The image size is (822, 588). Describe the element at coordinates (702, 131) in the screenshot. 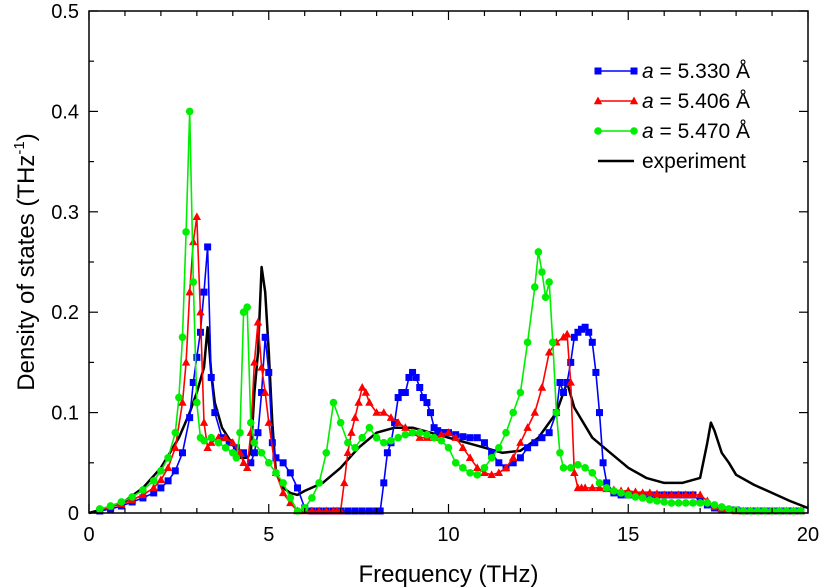

I see `legend-label-value: = 5.470 Å` at that location.